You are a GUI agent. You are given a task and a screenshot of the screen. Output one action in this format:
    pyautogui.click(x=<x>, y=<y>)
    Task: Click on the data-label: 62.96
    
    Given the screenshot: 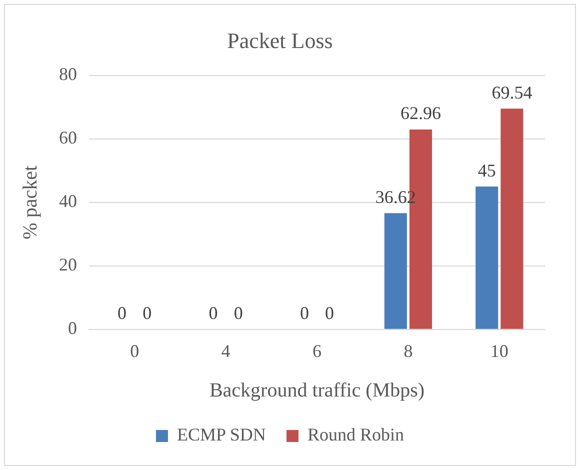 What is the action you would take?
    pyautogui.click(x=420, y=113)
    